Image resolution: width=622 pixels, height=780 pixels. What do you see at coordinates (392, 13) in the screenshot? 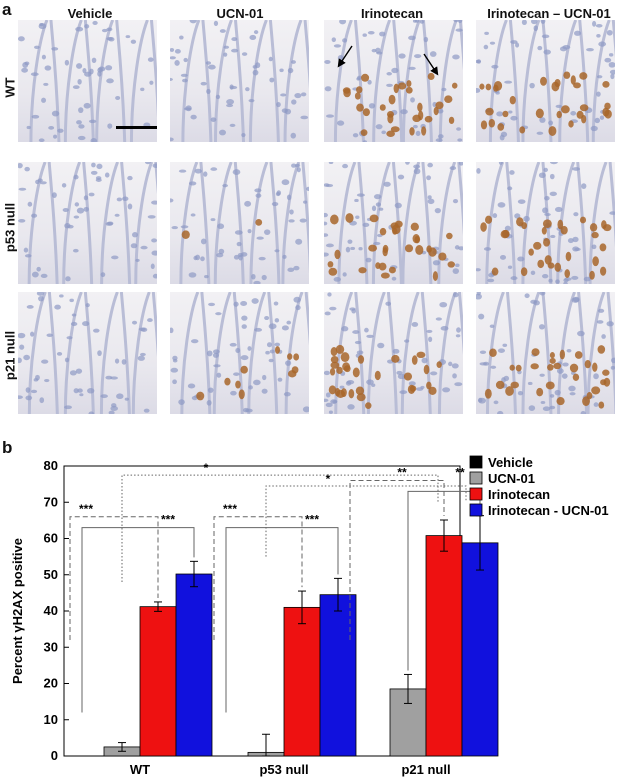
I see `column-header-irinotecan: Irinotecan` at bounding box center [392, 13].